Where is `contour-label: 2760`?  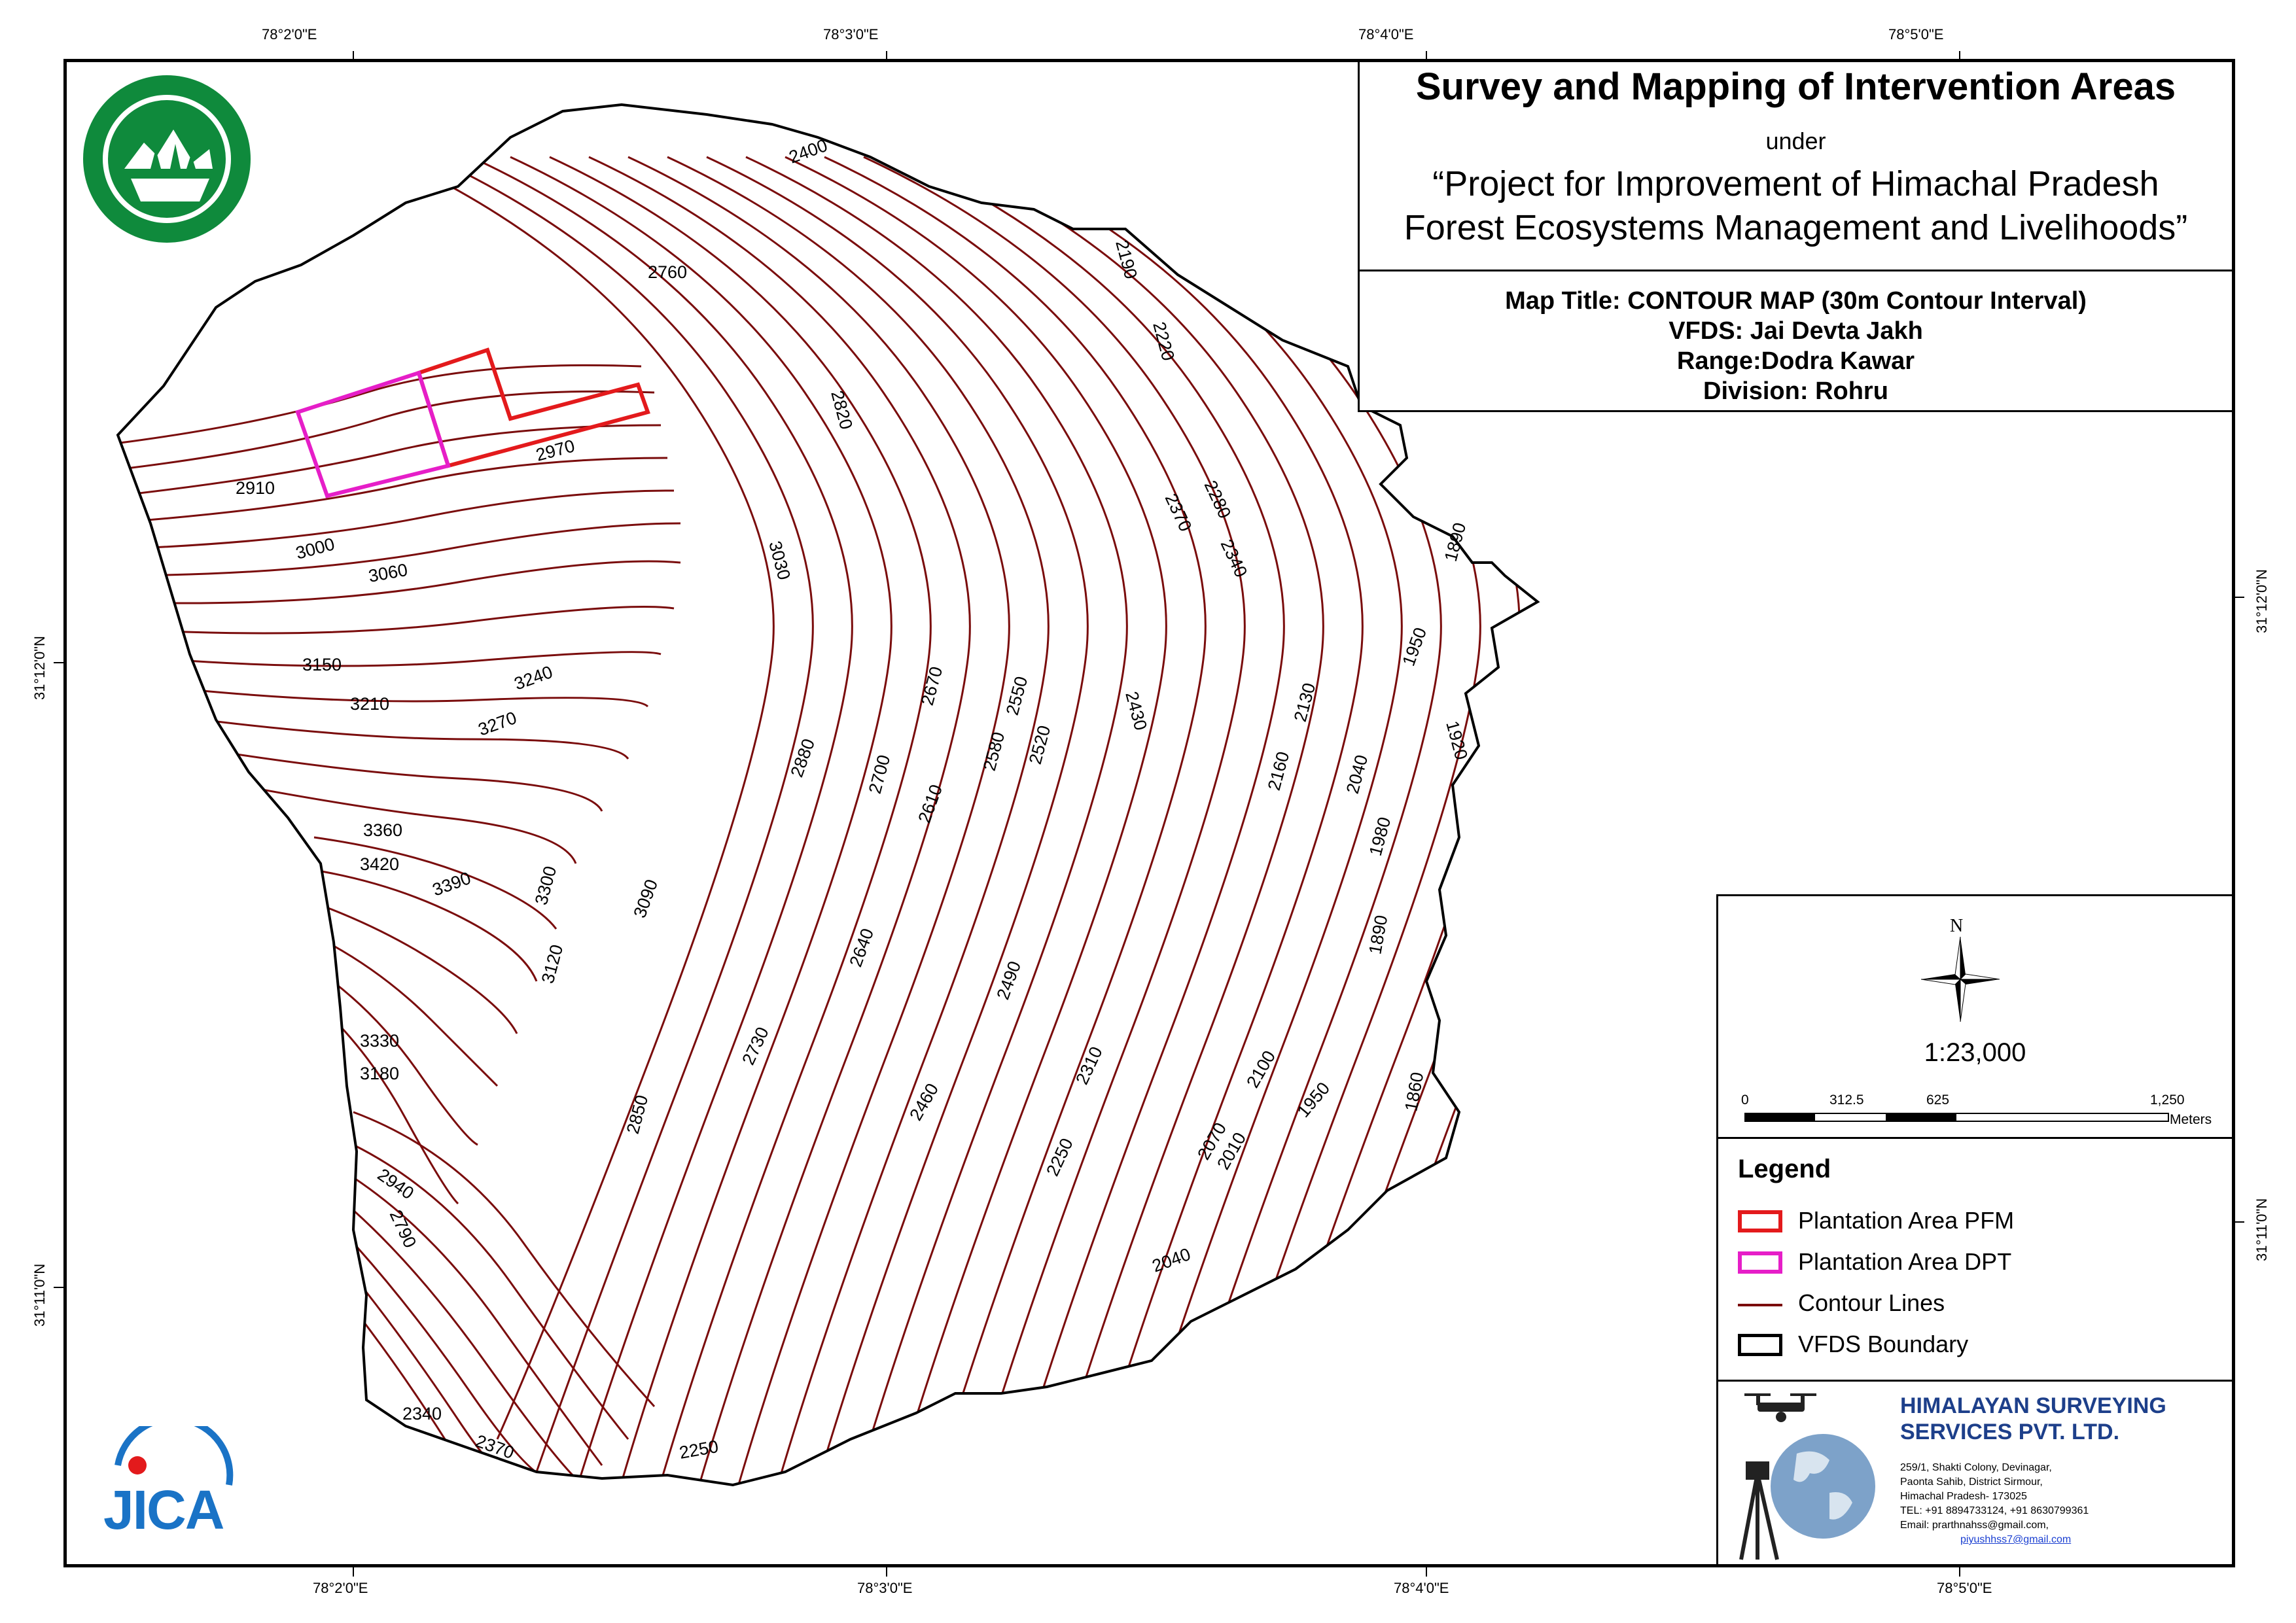
contour-label: 2760 is located at coordinates (667, 272).